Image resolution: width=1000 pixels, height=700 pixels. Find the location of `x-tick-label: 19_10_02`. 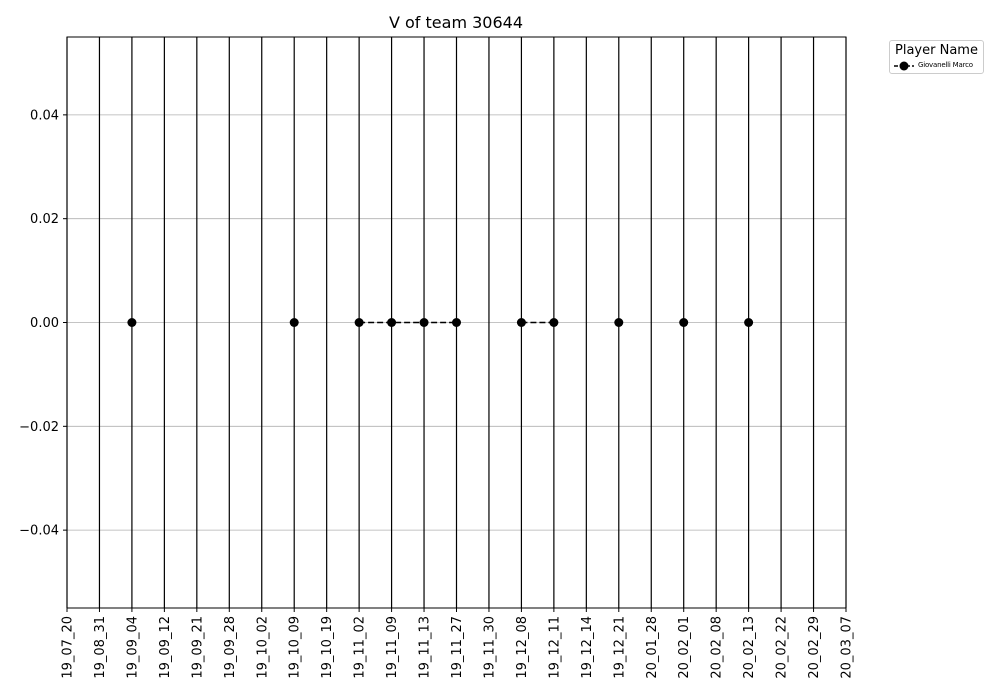

x-tick-label: 19_10_02 is located at coordinates (262, 647).